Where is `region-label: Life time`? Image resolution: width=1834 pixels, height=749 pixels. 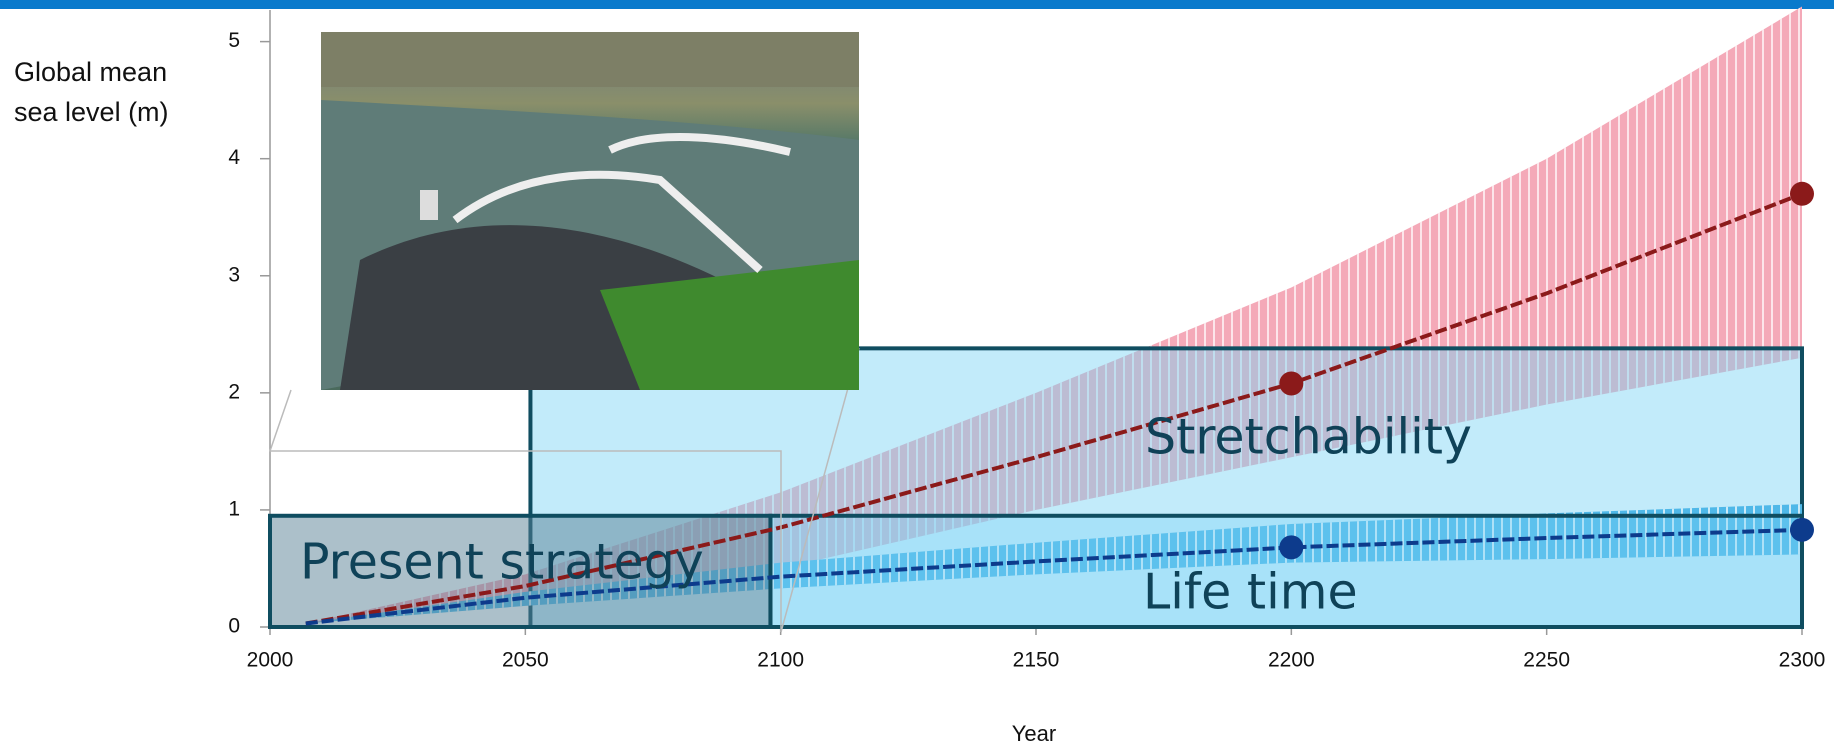
region-label: Life time is located at coordinates (1250, 592).